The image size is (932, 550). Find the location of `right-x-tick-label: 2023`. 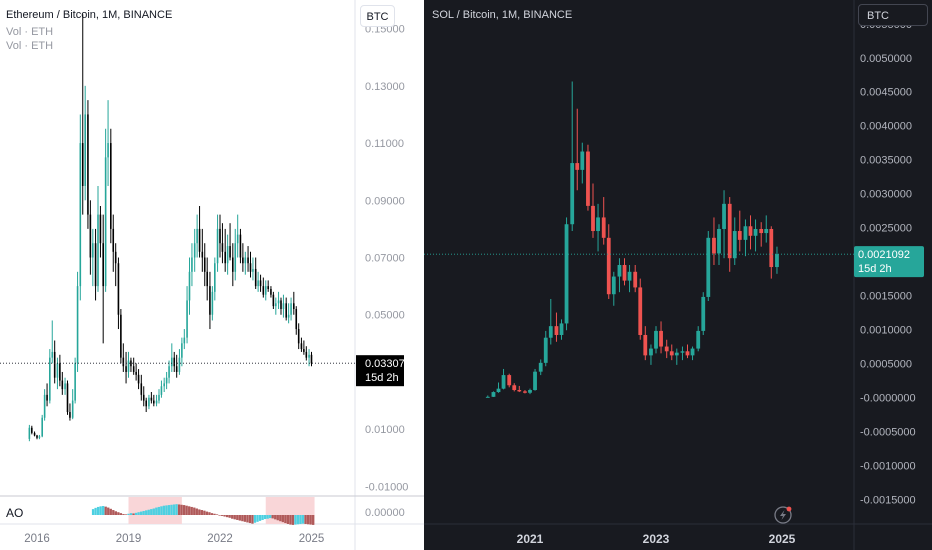

right-x-tick-label: 2023 is located at coordinates (656, 539).